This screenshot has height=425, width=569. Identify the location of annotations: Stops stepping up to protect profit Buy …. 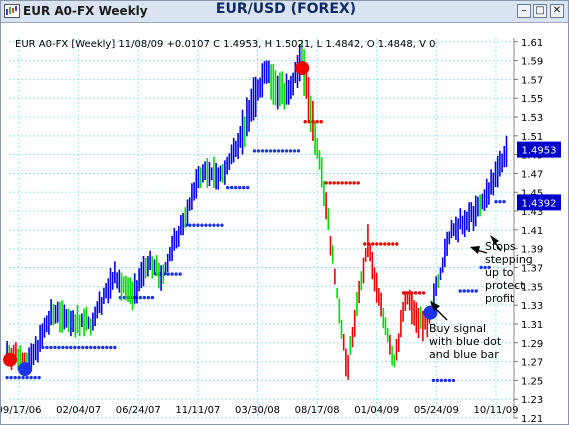
(481, 298).